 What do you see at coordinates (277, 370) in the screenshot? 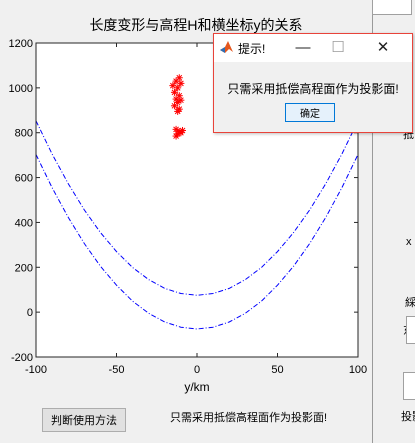
I see `x-tick-label: 50` at bounding box center [277, 370].